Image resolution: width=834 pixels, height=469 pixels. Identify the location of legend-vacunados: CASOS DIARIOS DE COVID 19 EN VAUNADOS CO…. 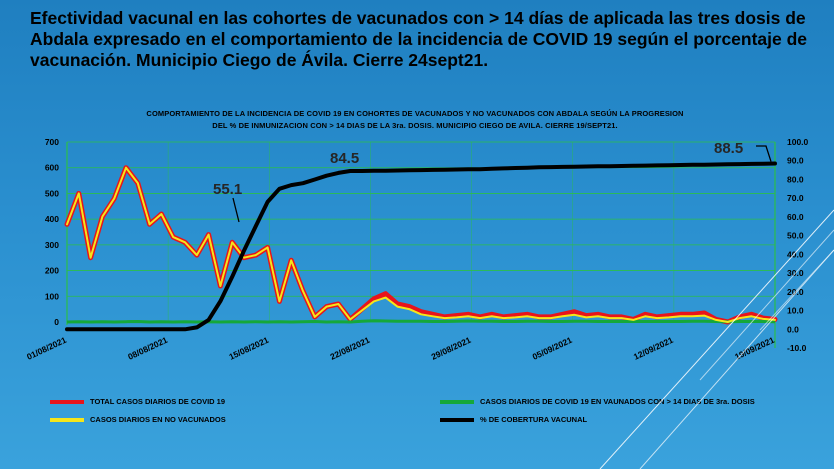
(597, 401).